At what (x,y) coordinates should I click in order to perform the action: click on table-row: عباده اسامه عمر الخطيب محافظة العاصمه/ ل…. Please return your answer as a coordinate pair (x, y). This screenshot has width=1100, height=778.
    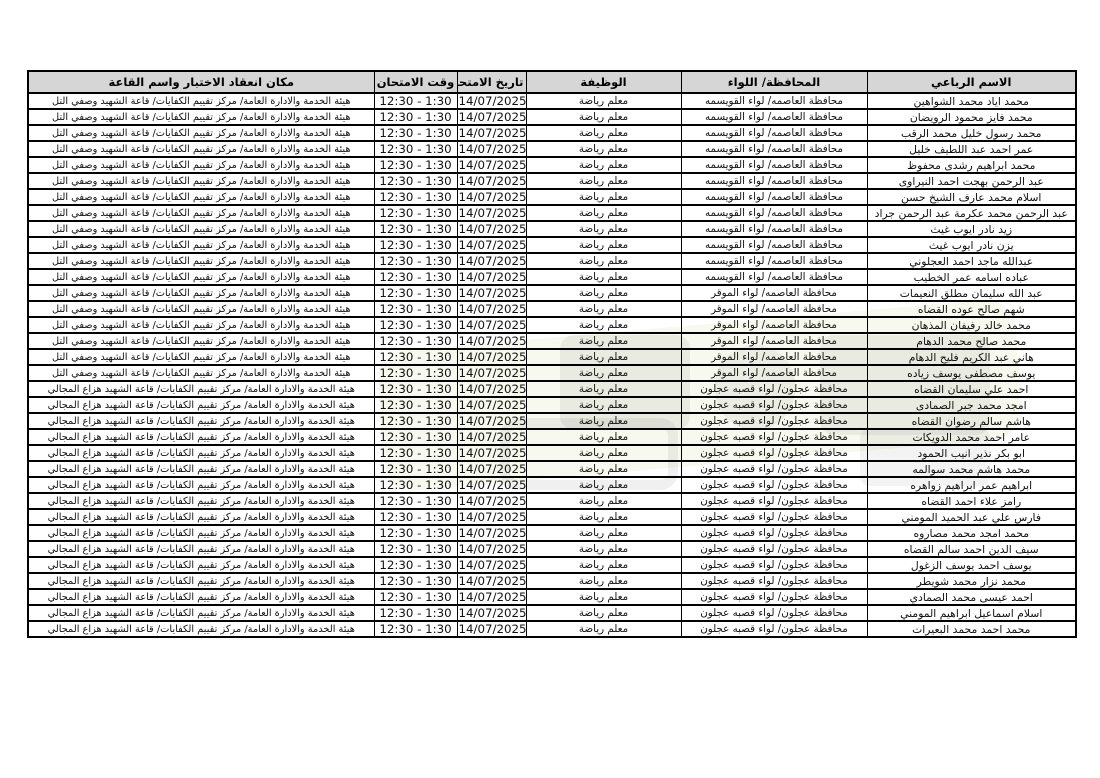
    Looking at the image, I should click on (552, 277).